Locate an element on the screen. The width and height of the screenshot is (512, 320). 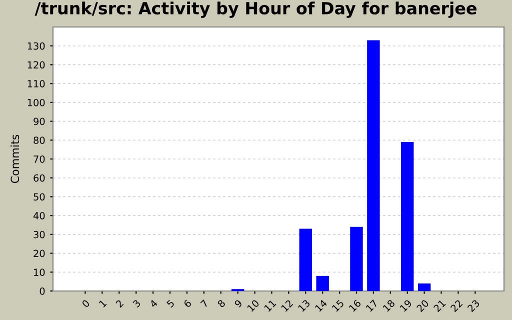
x-tick-label: 20 is located at coordinates (423, 305).